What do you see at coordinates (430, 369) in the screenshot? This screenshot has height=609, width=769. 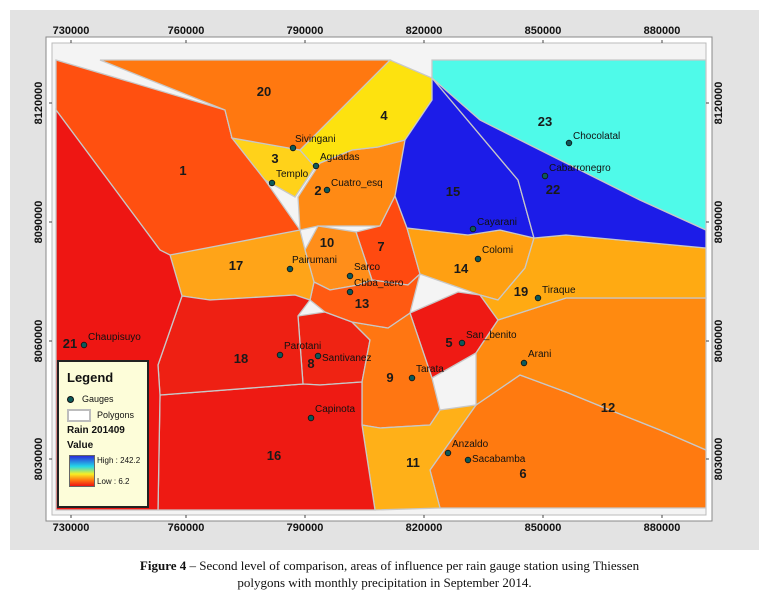 I see `gauge-tarata-label: Tarata` at bounding box center [430, 369].